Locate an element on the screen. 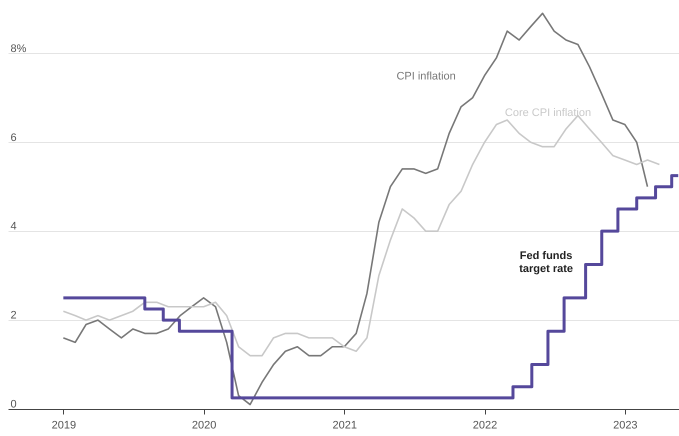  x-tick-label: 2023 is located at coordinates (625, 426).